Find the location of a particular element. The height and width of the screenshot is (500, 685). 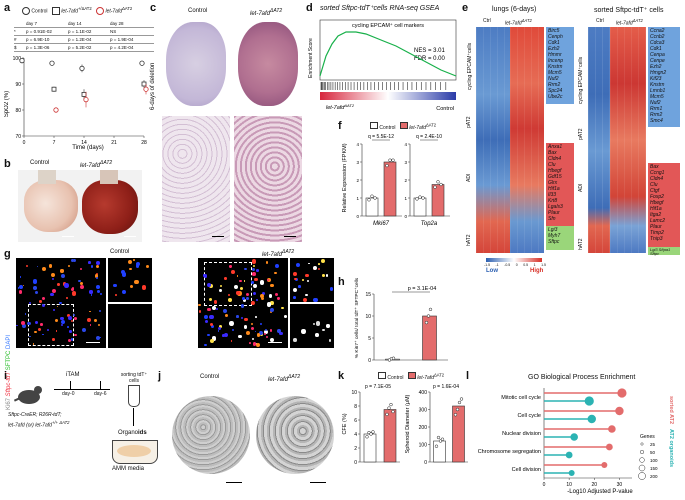

organoids-b: ids is located at coordinates (142, 433).